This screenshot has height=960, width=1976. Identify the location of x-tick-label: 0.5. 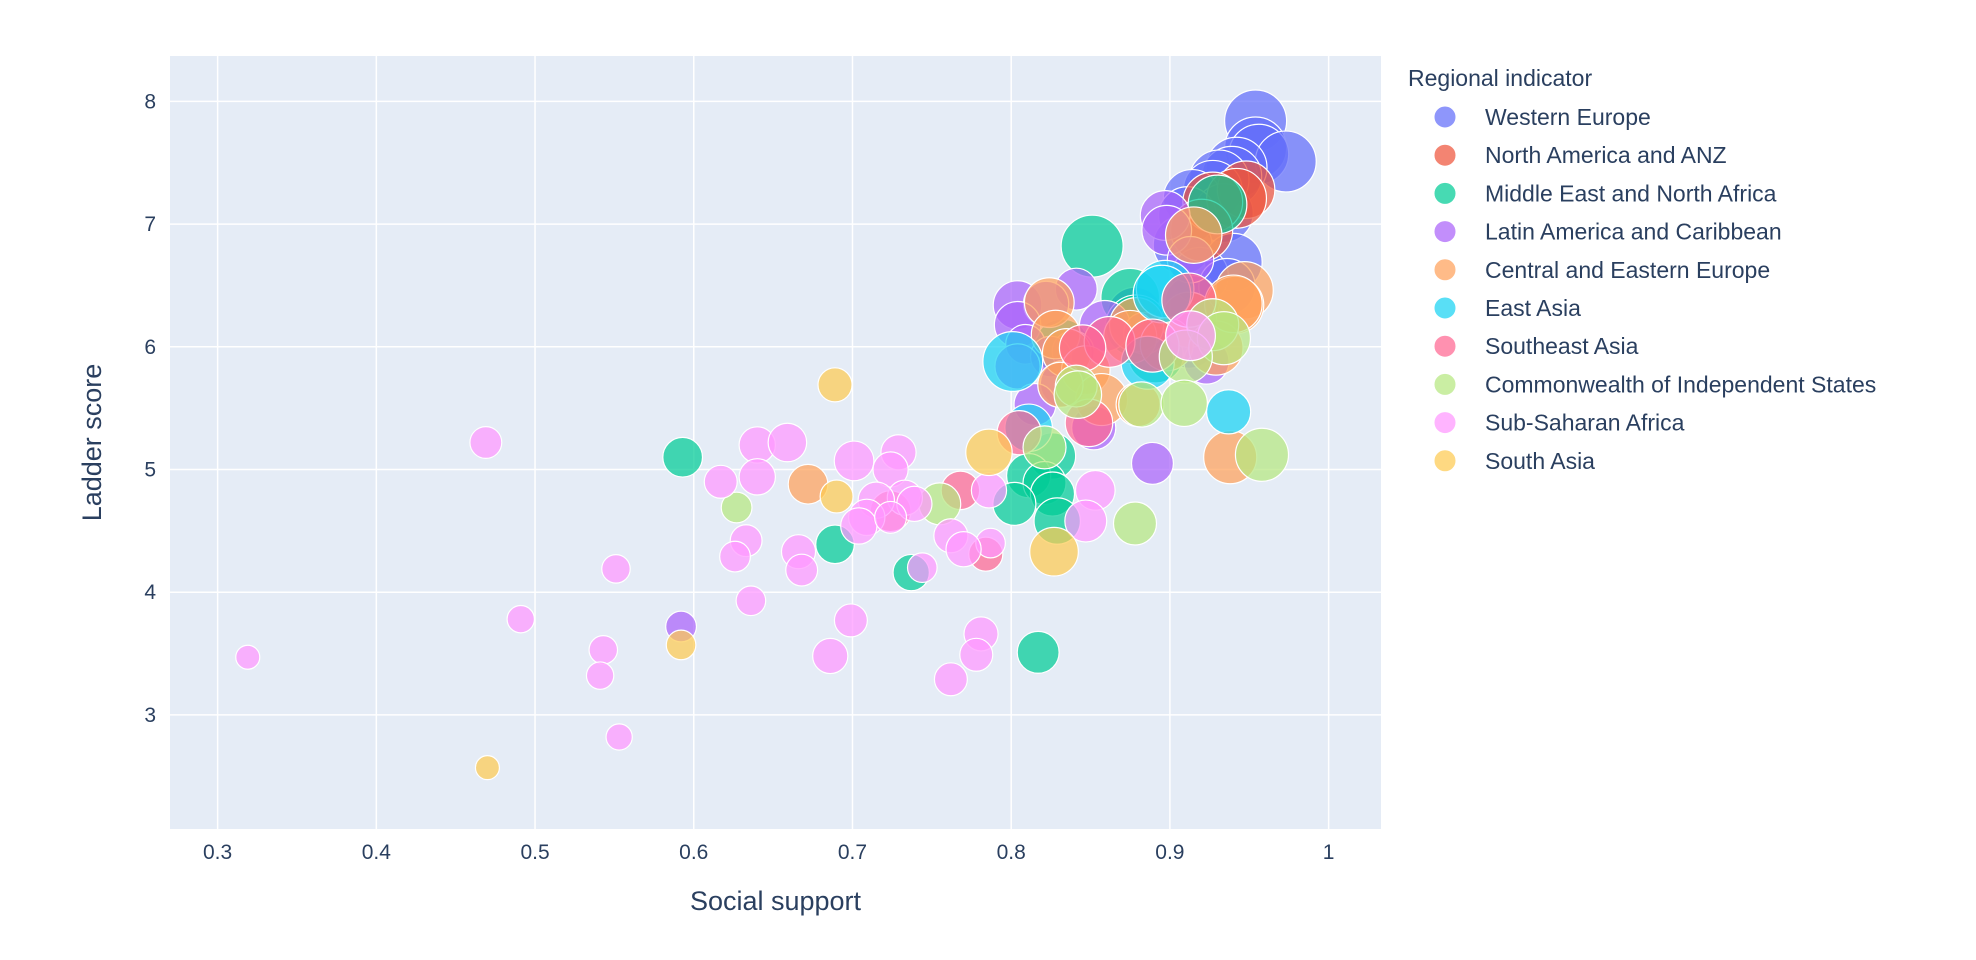
(534, 852).